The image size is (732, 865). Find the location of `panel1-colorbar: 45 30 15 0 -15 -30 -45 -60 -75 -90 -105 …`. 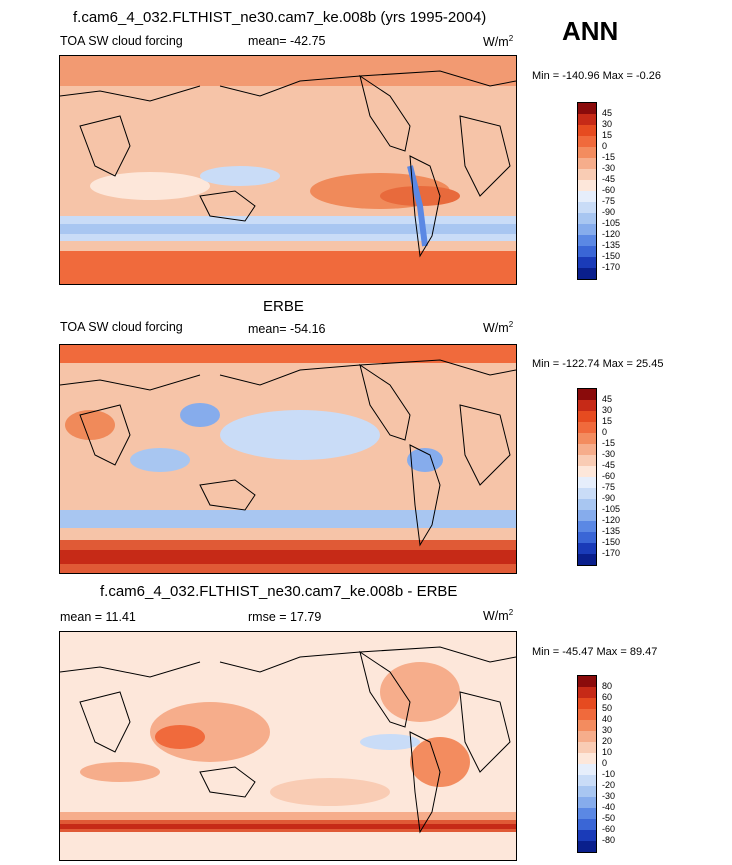

panel1-colorbar: 45 30 15 0 -15 -30 -45 -60 -75 -90 -105 … is located at coordinates (598, 191).